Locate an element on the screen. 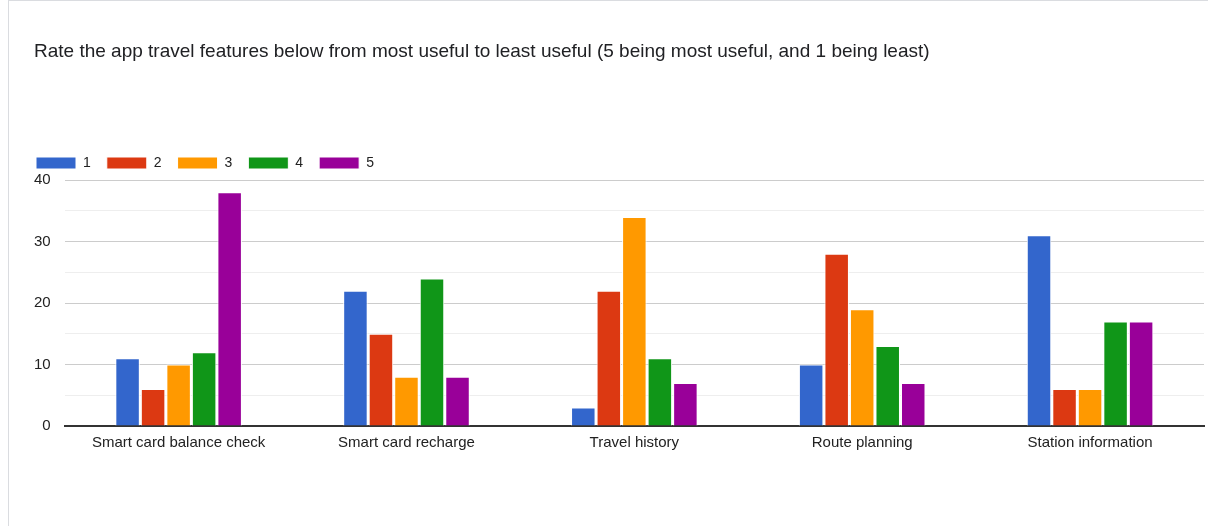  x-tick-label: Route planning is located at coordinates (862, 442).